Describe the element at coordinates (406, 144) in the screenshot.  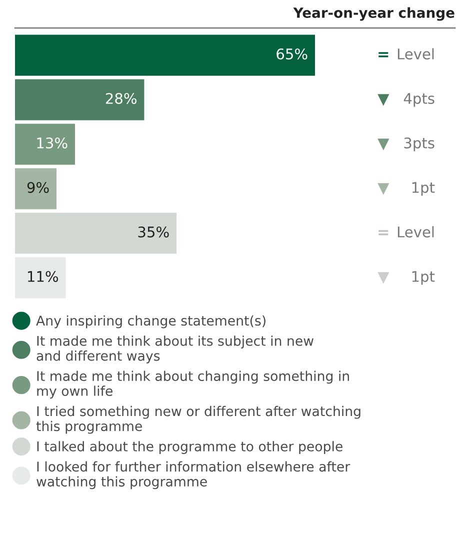
I see `text: ▼ 3pts` at that location.